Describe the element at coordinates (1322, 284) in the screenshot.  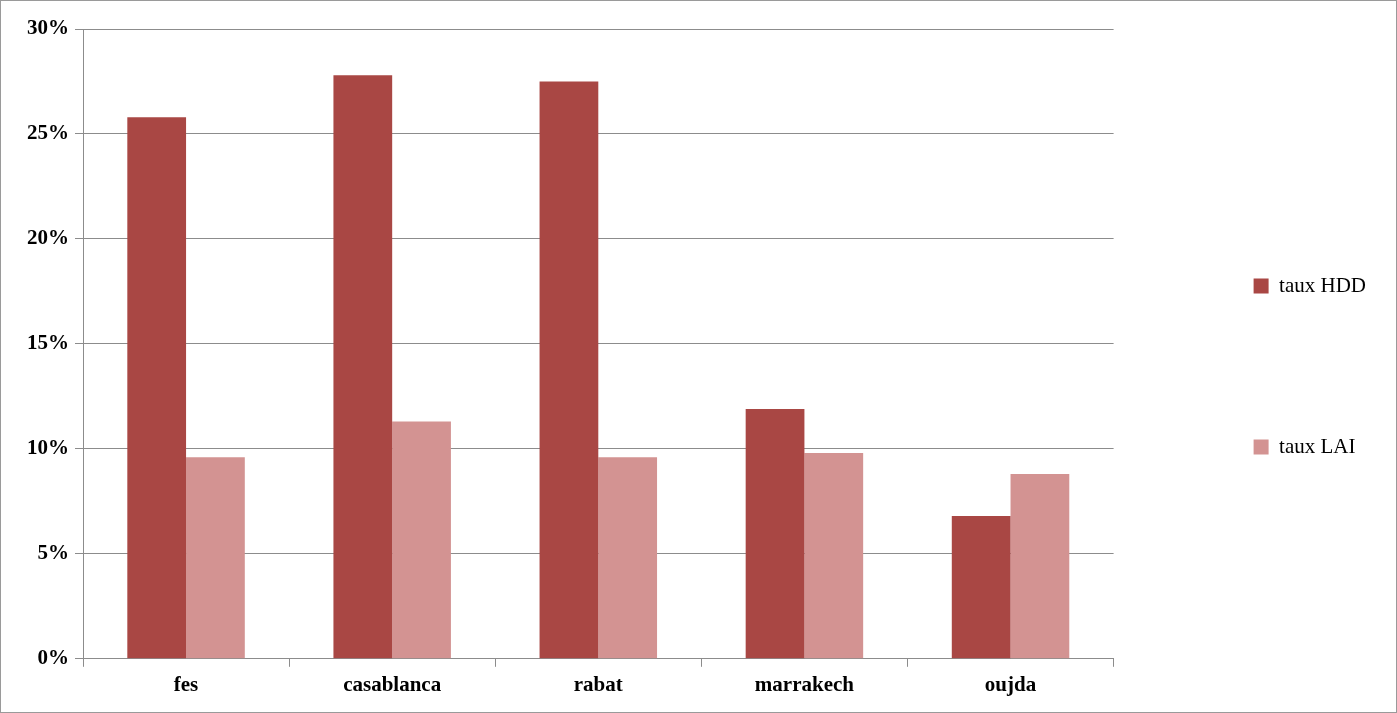
I see `legend-label: taux HDD` at that location.